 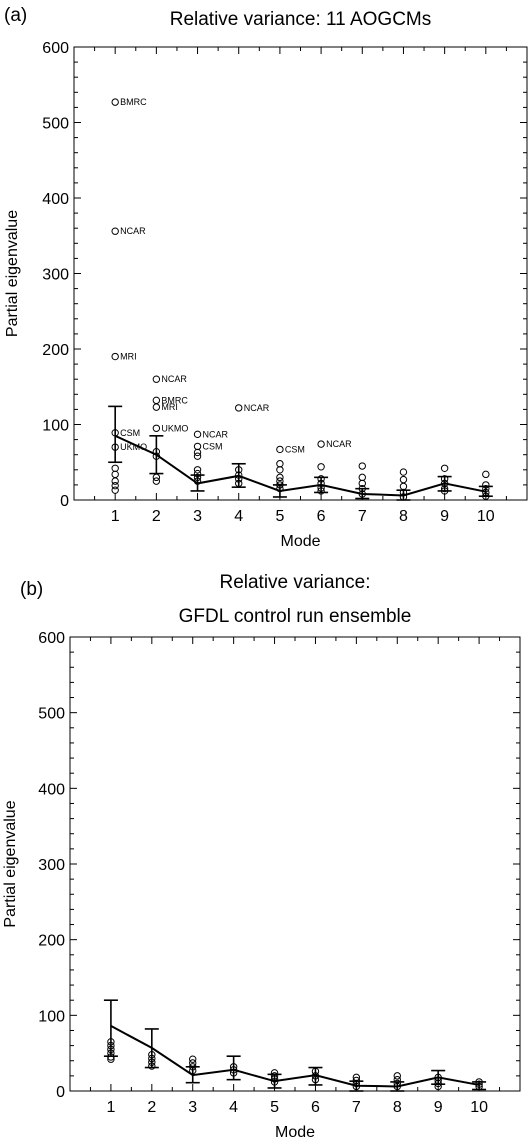 What do you see at coordinates (301, 19) in the screenshot?
I see `chart-title-line: Relative variance: 11 AOGCMs` at bounding box center [301, 19].